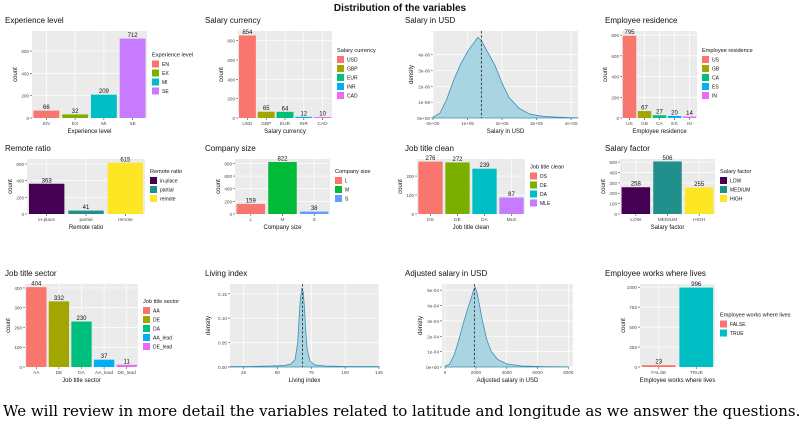  Describe the element at coordinates (755, 316) in the screenshot. I see `legend-title: Employee works where lives` at that location.